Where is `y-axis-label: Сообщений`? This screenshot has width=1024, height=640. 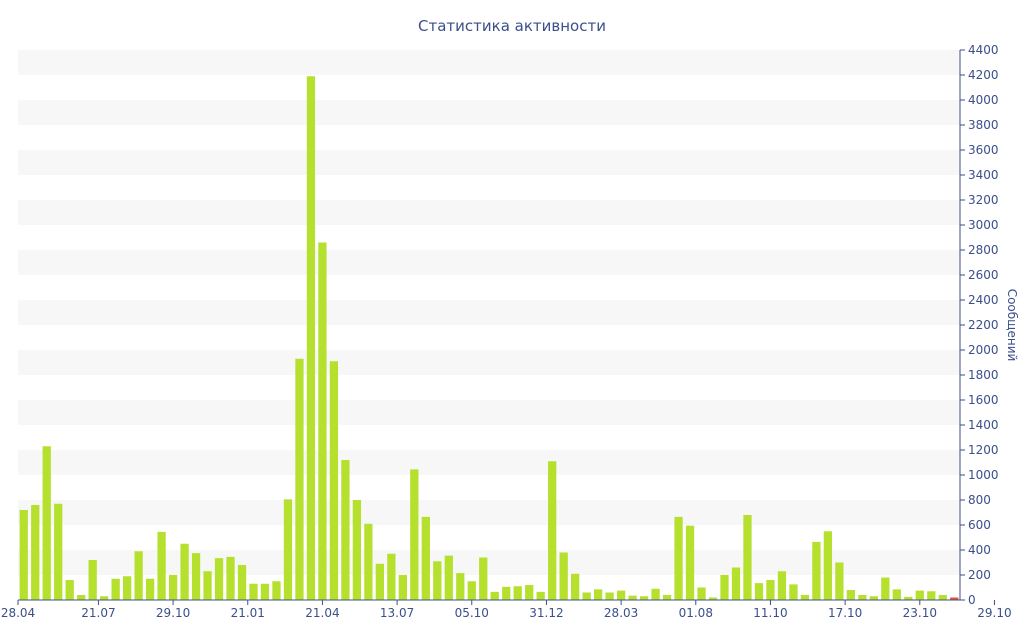
y-axis-label: Сообщений is located at coordinates (1012, 325).